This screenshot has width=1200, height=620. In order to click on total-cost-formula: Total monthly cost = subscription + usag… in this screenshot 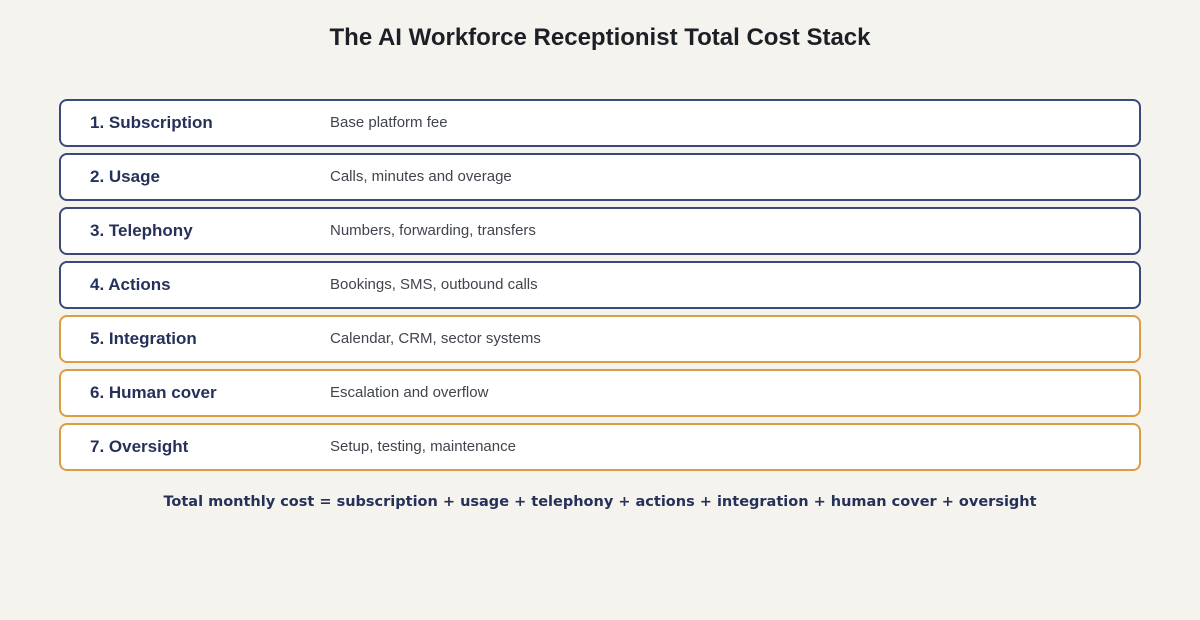, I will do `click(600, 502)`.